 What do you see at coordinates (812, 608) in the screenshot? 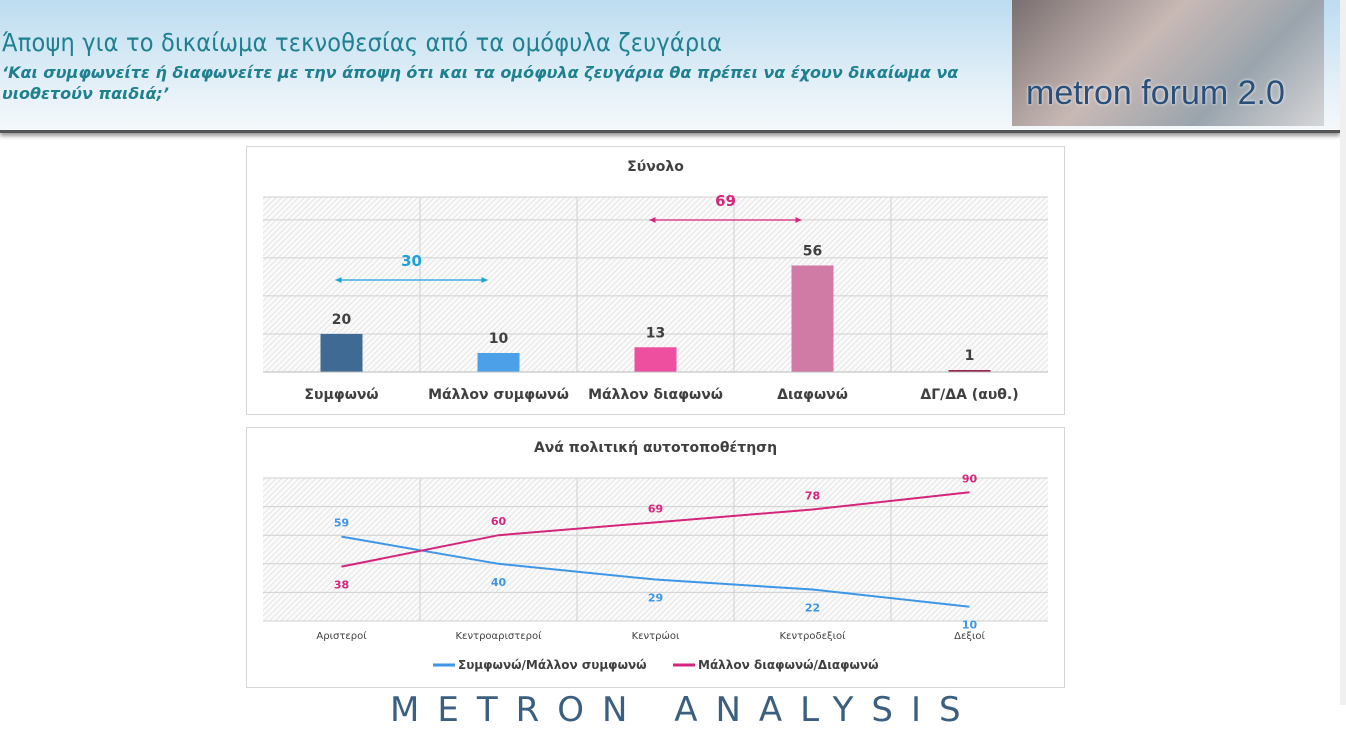
I see `data-label: 22` at bounding box center [812, 608].